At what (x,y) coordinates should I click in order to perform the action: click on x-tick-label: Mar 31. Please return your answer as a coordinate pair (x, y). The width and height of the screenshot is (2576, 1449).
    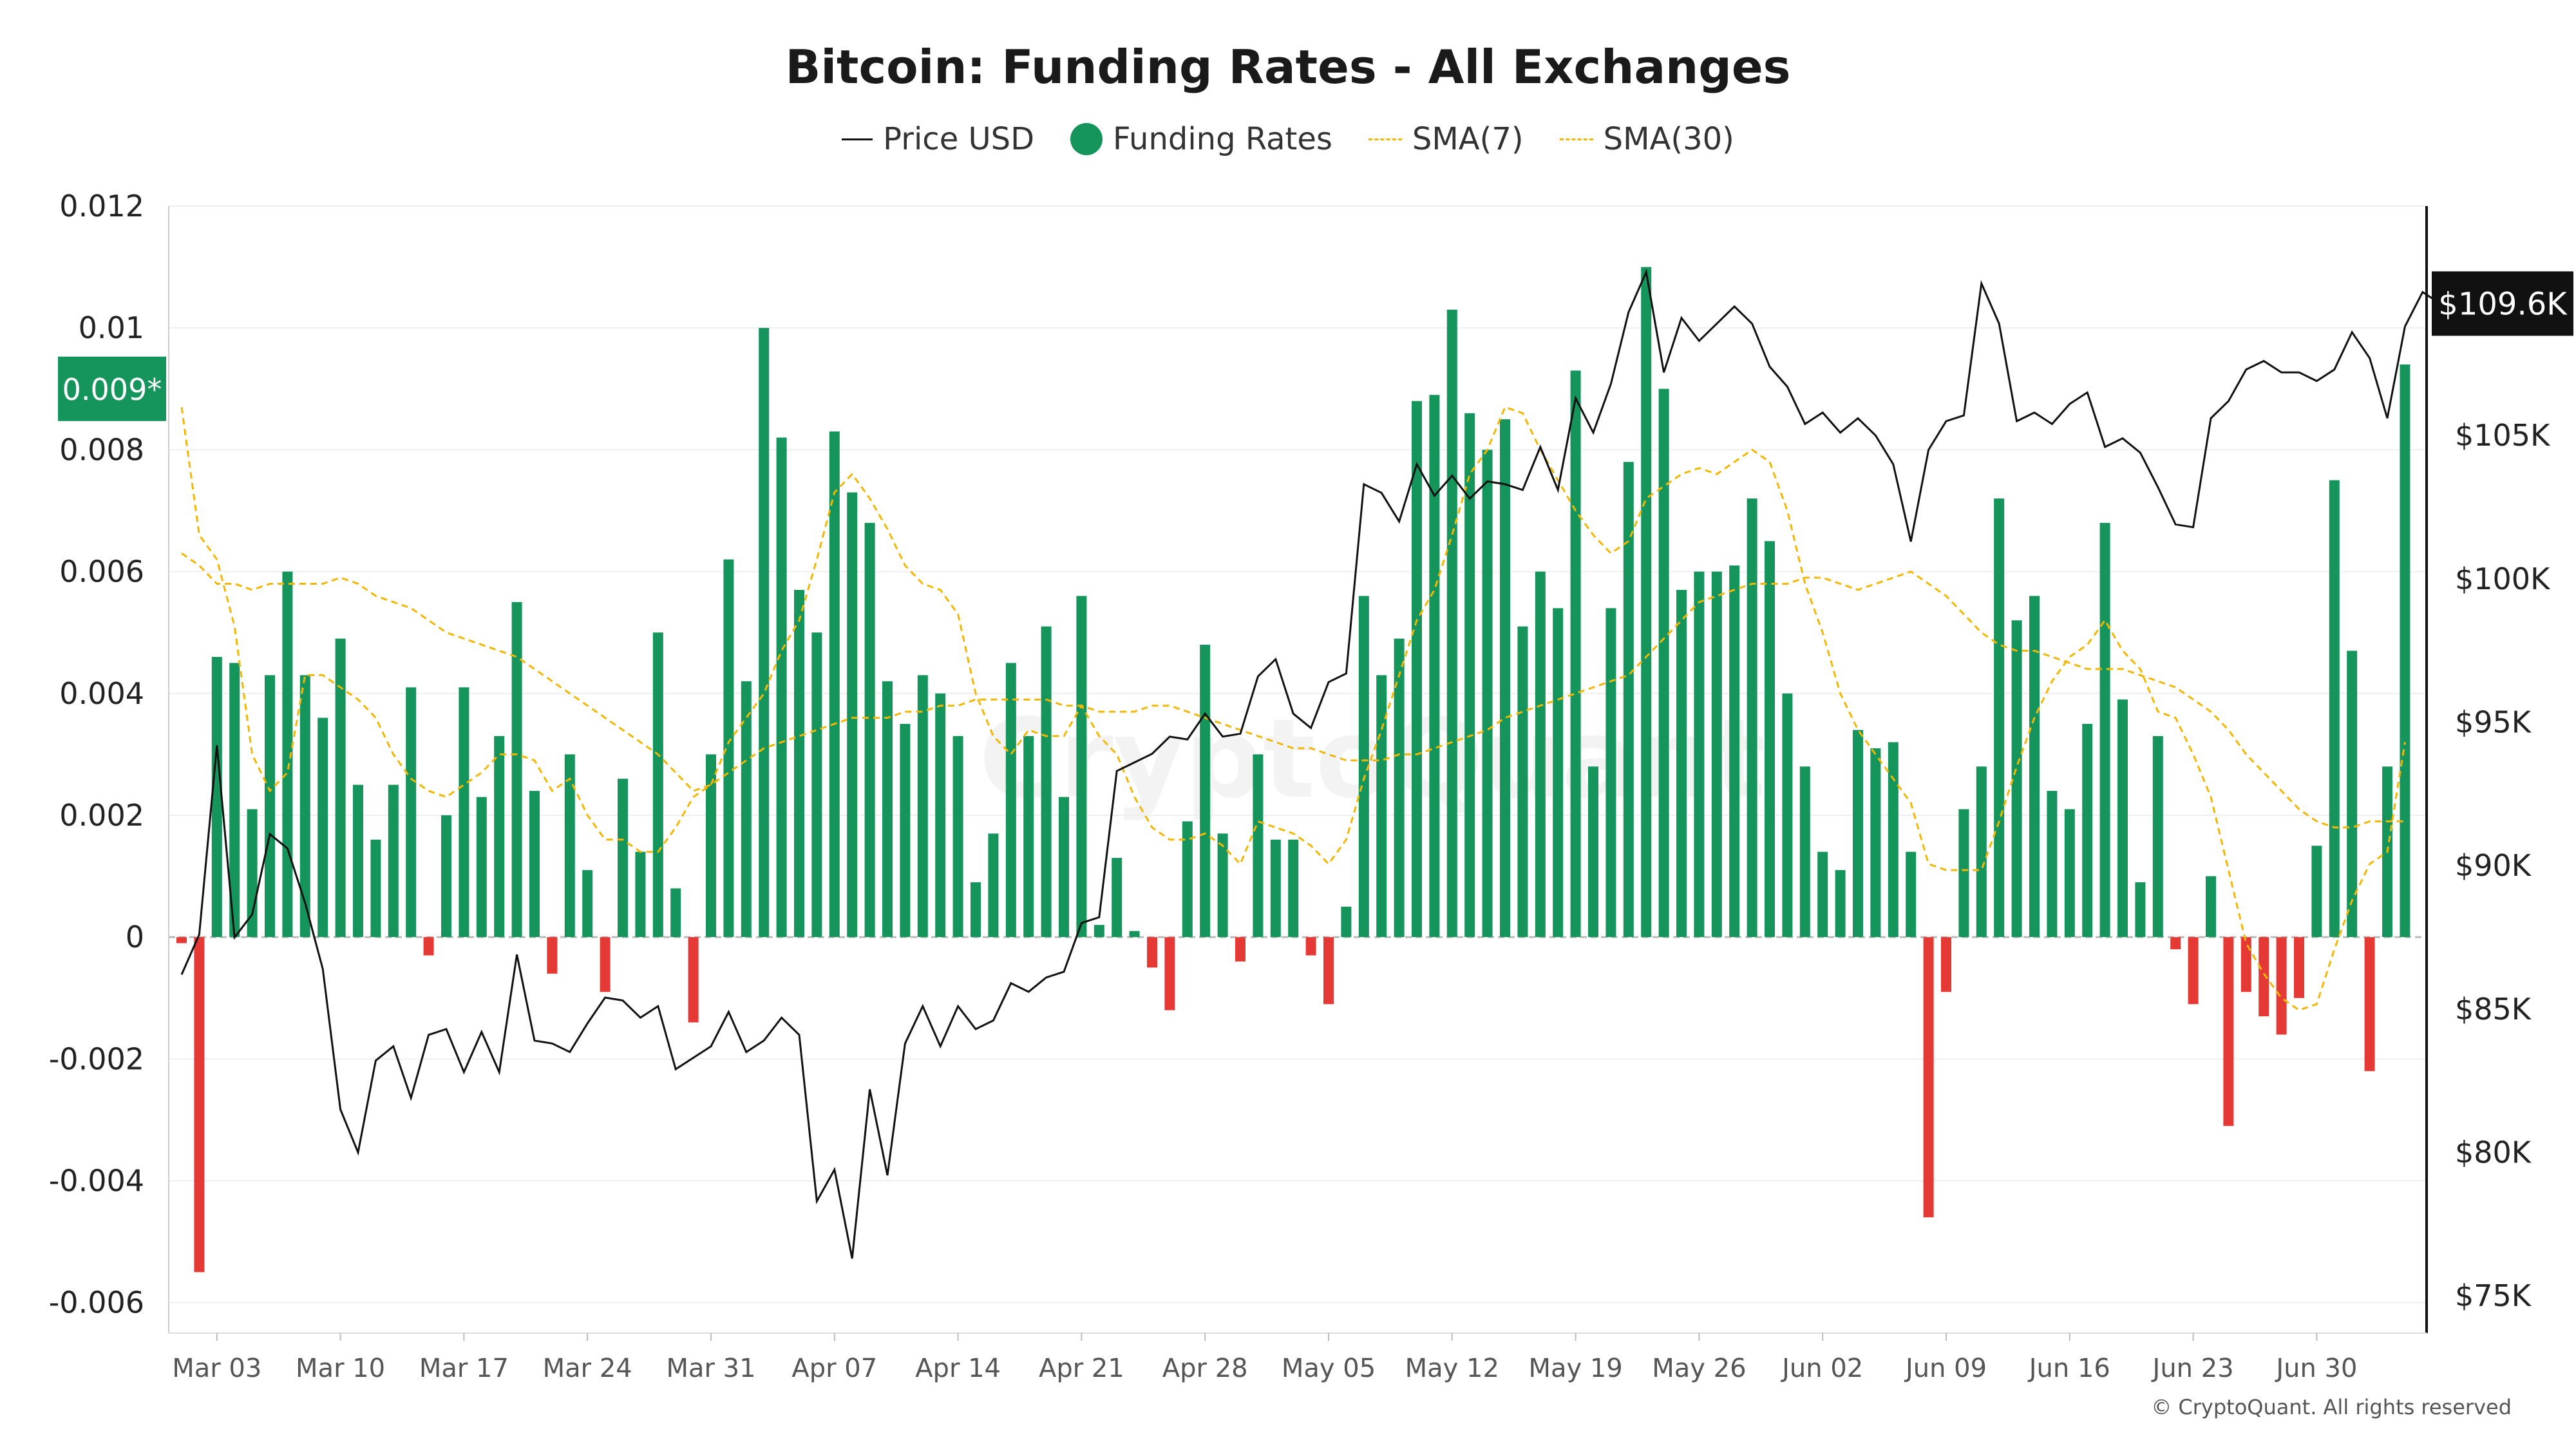
    Looking at the image, I should click on (711, 1368).